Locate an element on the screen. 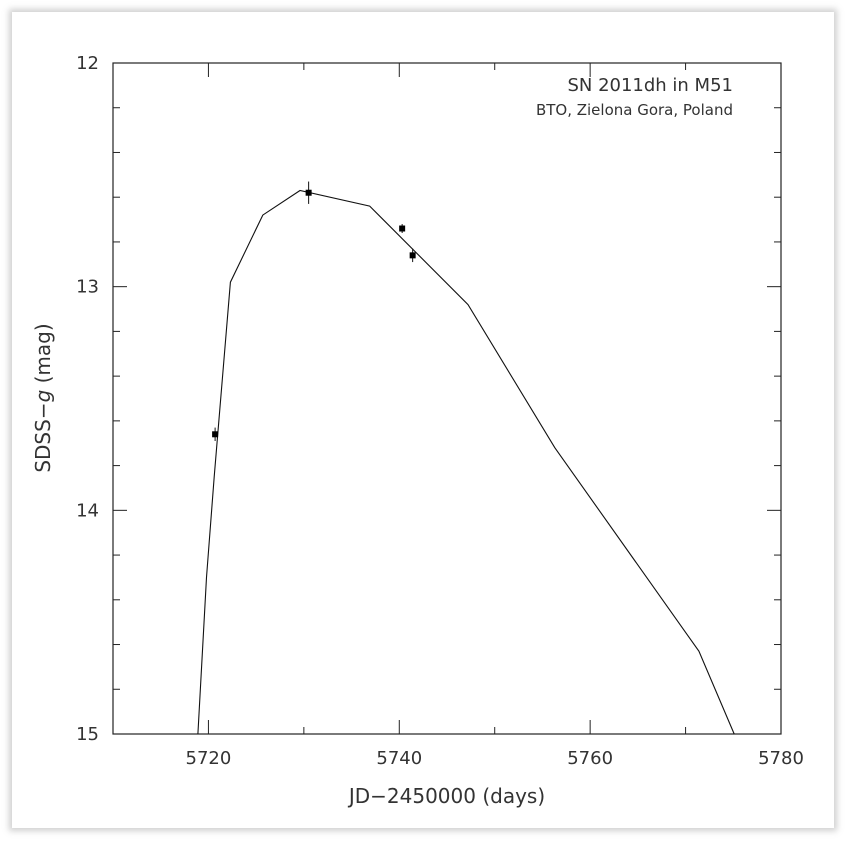 The height and width of the screenshot is (842, 848). y-axis-title: SDSS−g (mag) is located at coordinates (43, 397).